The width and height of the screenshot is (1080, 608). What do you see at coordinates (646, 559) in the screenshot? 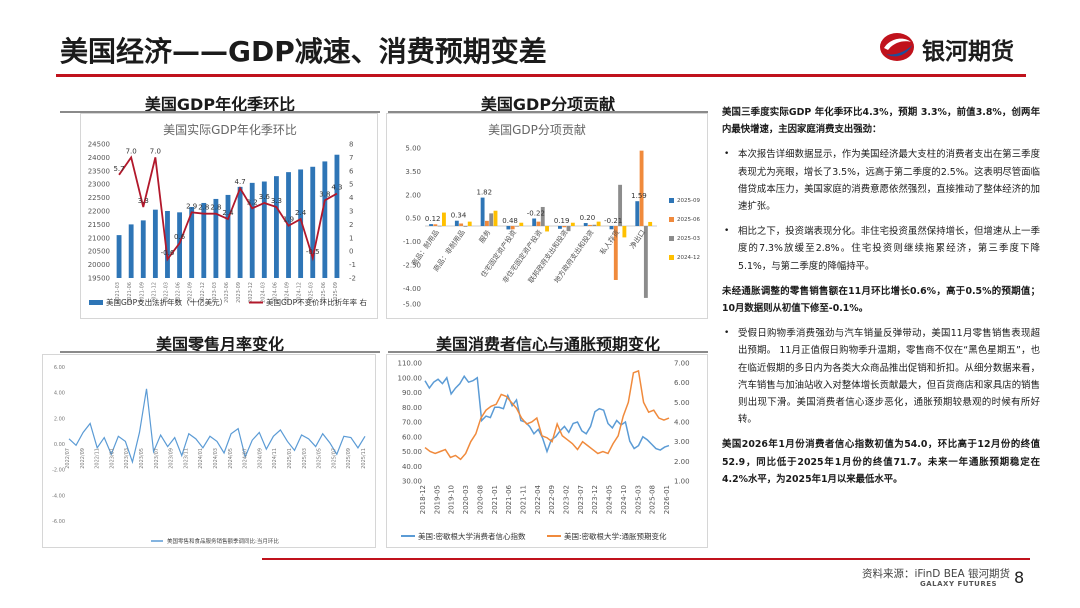
I see `footer-divider` at bounding box center [646, 559].